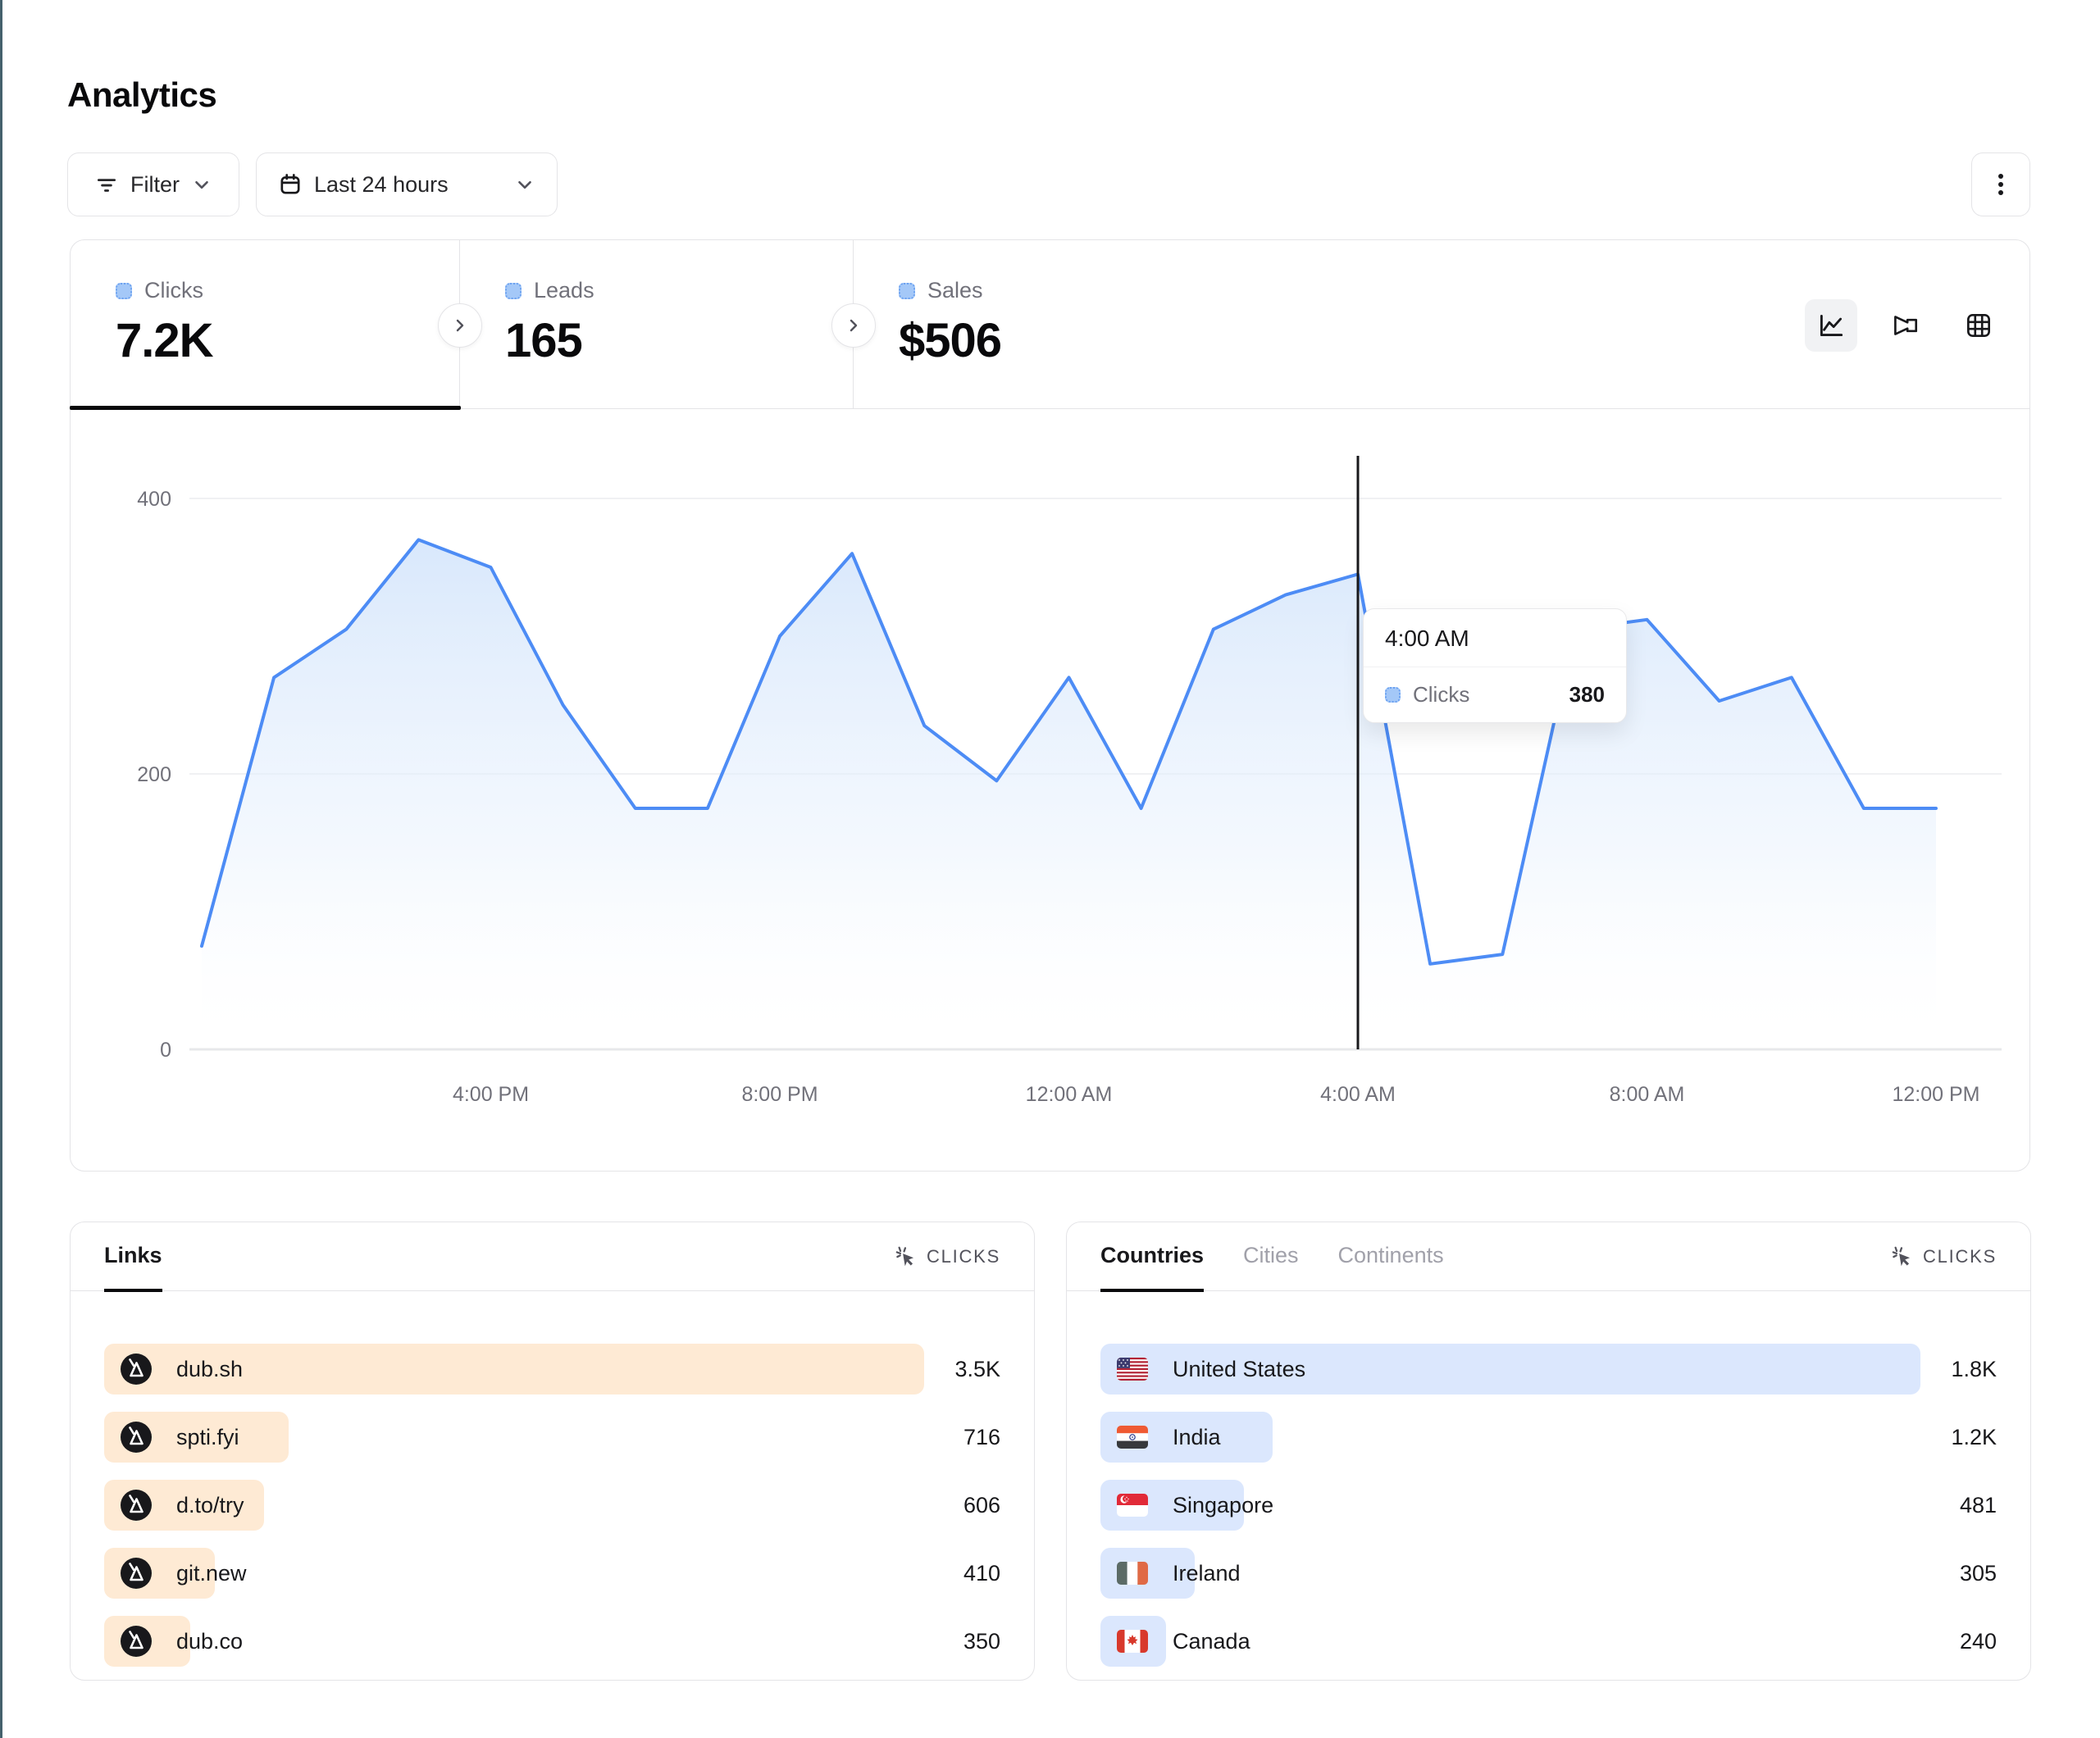 This screenshot has height=1738, width=2100. What do you see at coordinates (1441, 694) in the screenshot?
I see `tooltip-series-label: Clicks` at bounding box center [1441, 694].